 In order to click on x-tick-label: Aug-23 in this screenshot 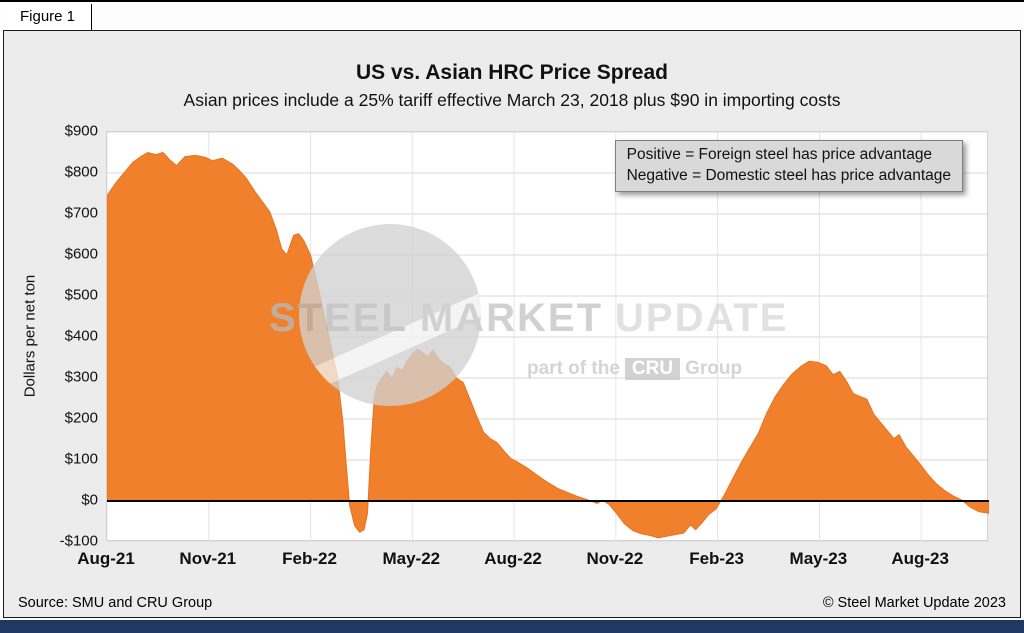, I will do `click(920, 558)`.